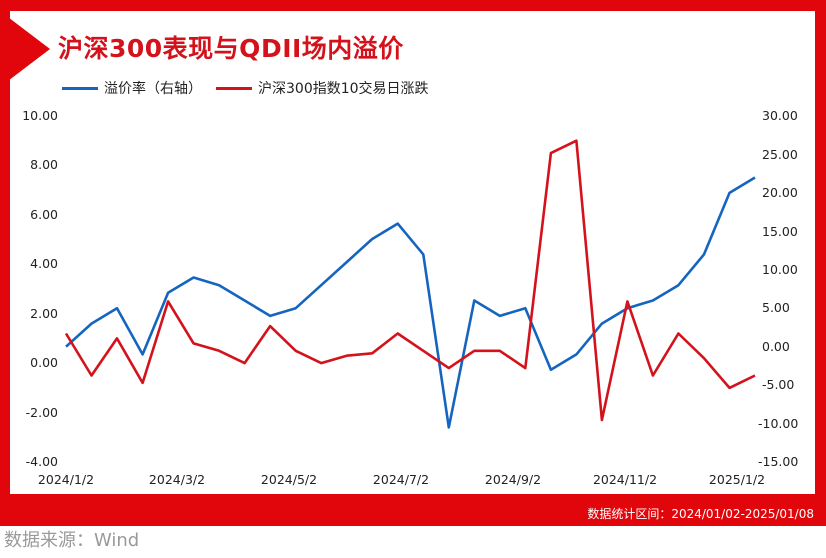 This screenshot has width=826, height=558. Describe the element at coordinates (41, 461) in the screenshot. I see `left-axis-tick: -4.00` at that location.